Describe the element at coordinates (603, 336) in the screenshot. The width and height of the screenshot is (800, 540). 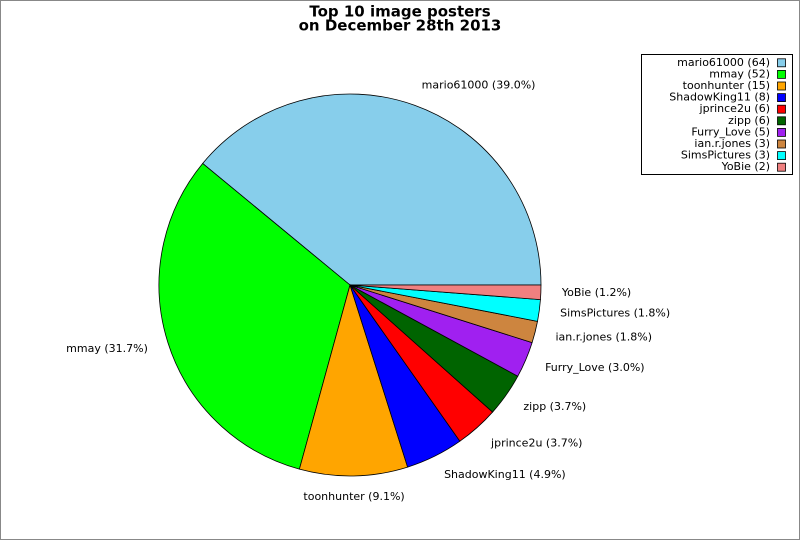
I see `slice-label: ian.r.jones (1.8%)` at that location.